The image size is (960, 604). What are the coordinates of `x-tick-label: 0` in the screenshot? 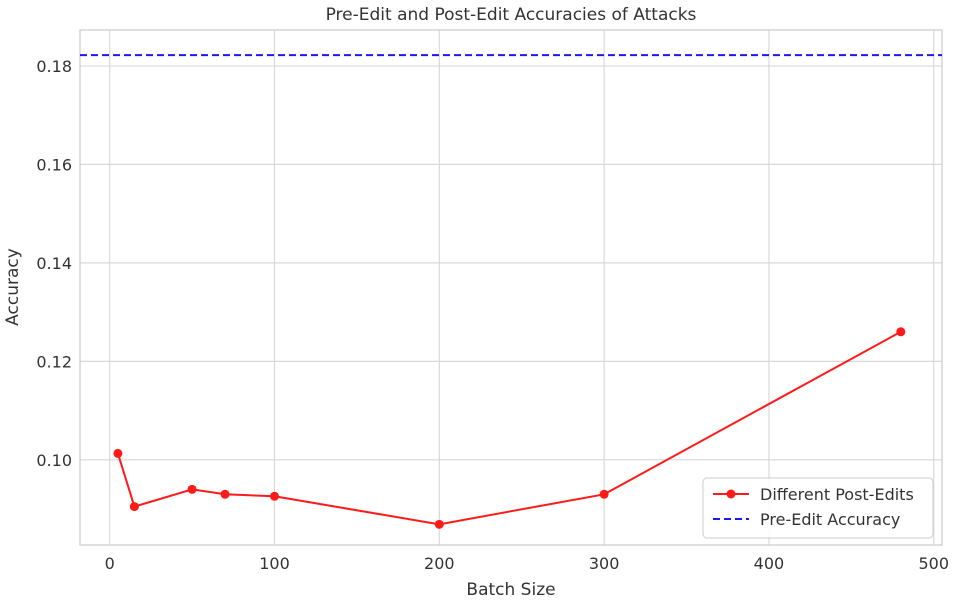 It's located at (110, 563).